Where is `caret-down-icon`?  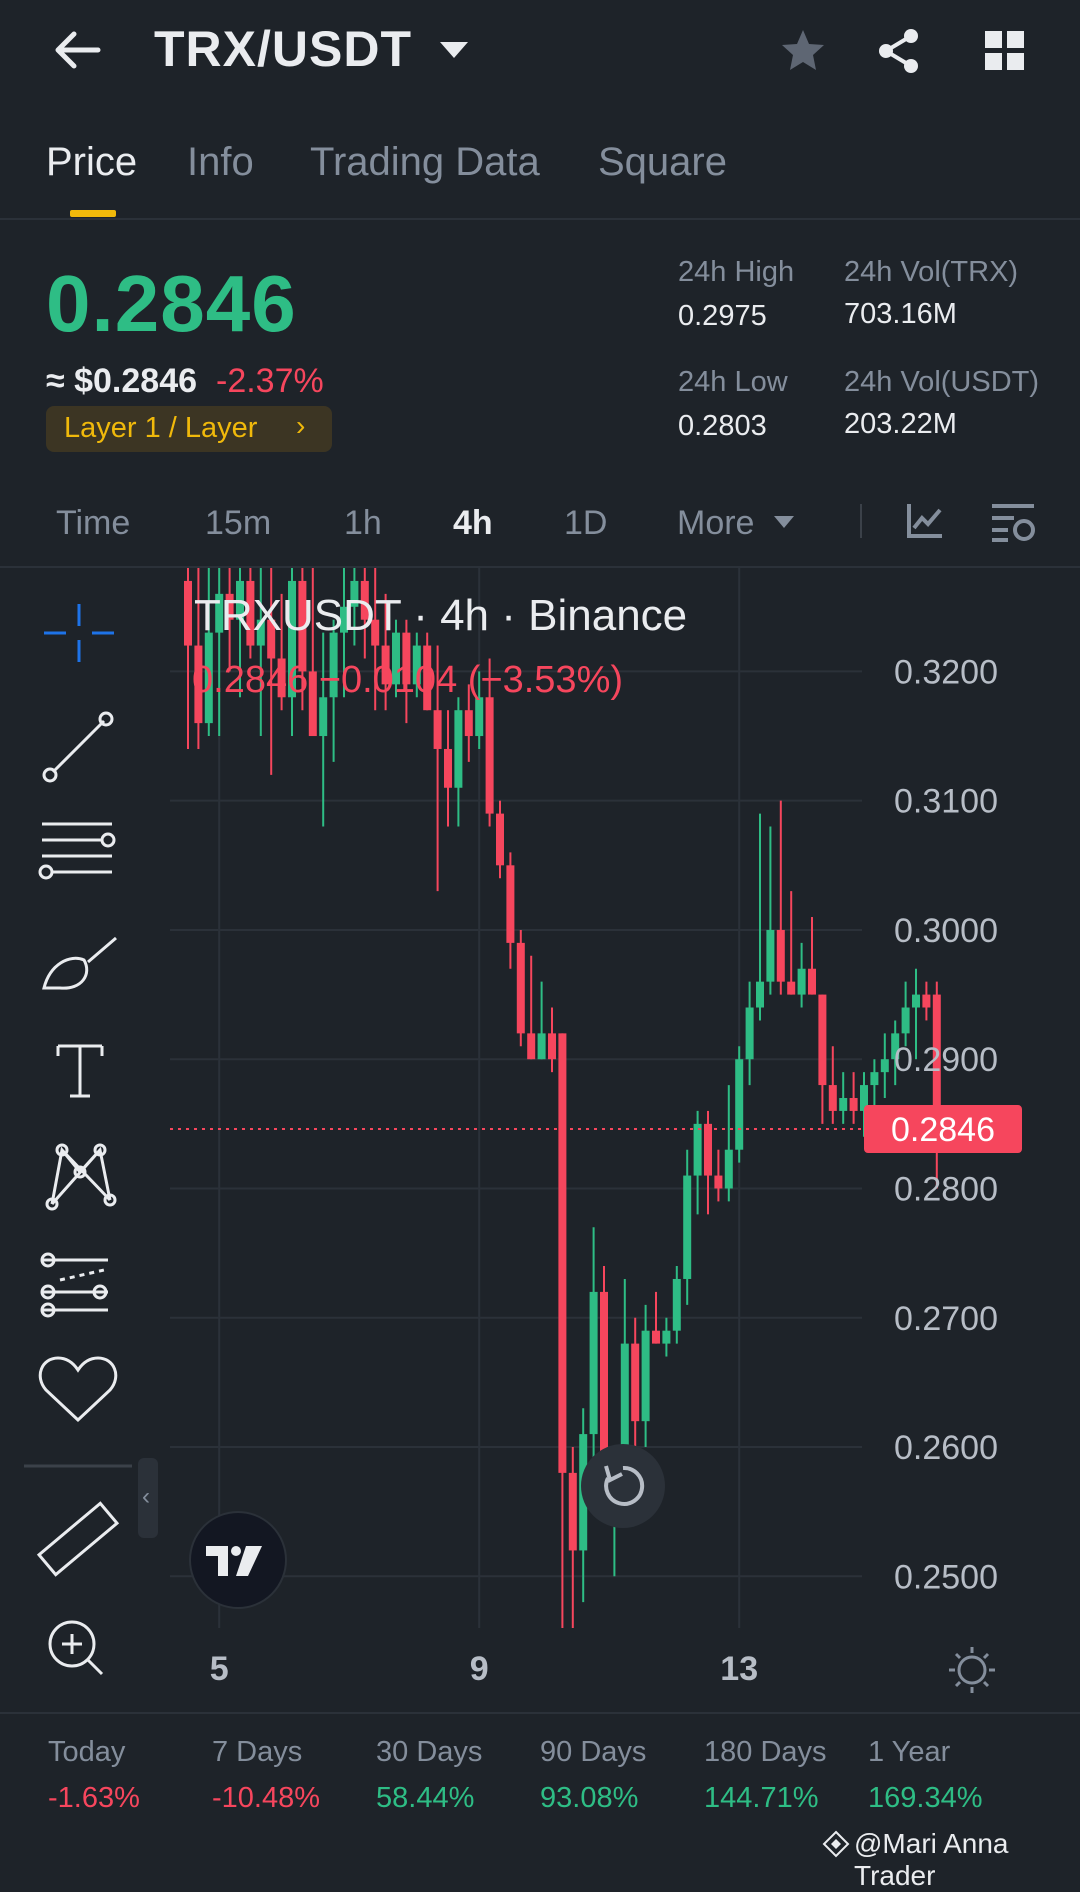
caret-down-icon is located at coordinates (454, 50).